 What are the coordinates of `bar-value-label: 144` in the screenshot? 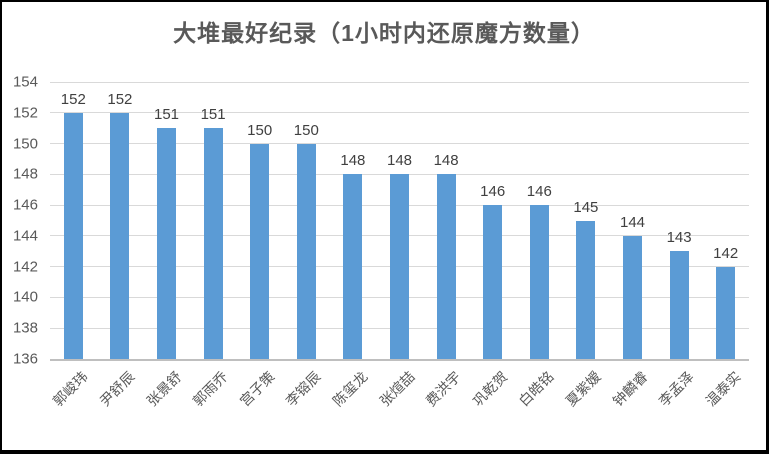 It's located at (632, 222).